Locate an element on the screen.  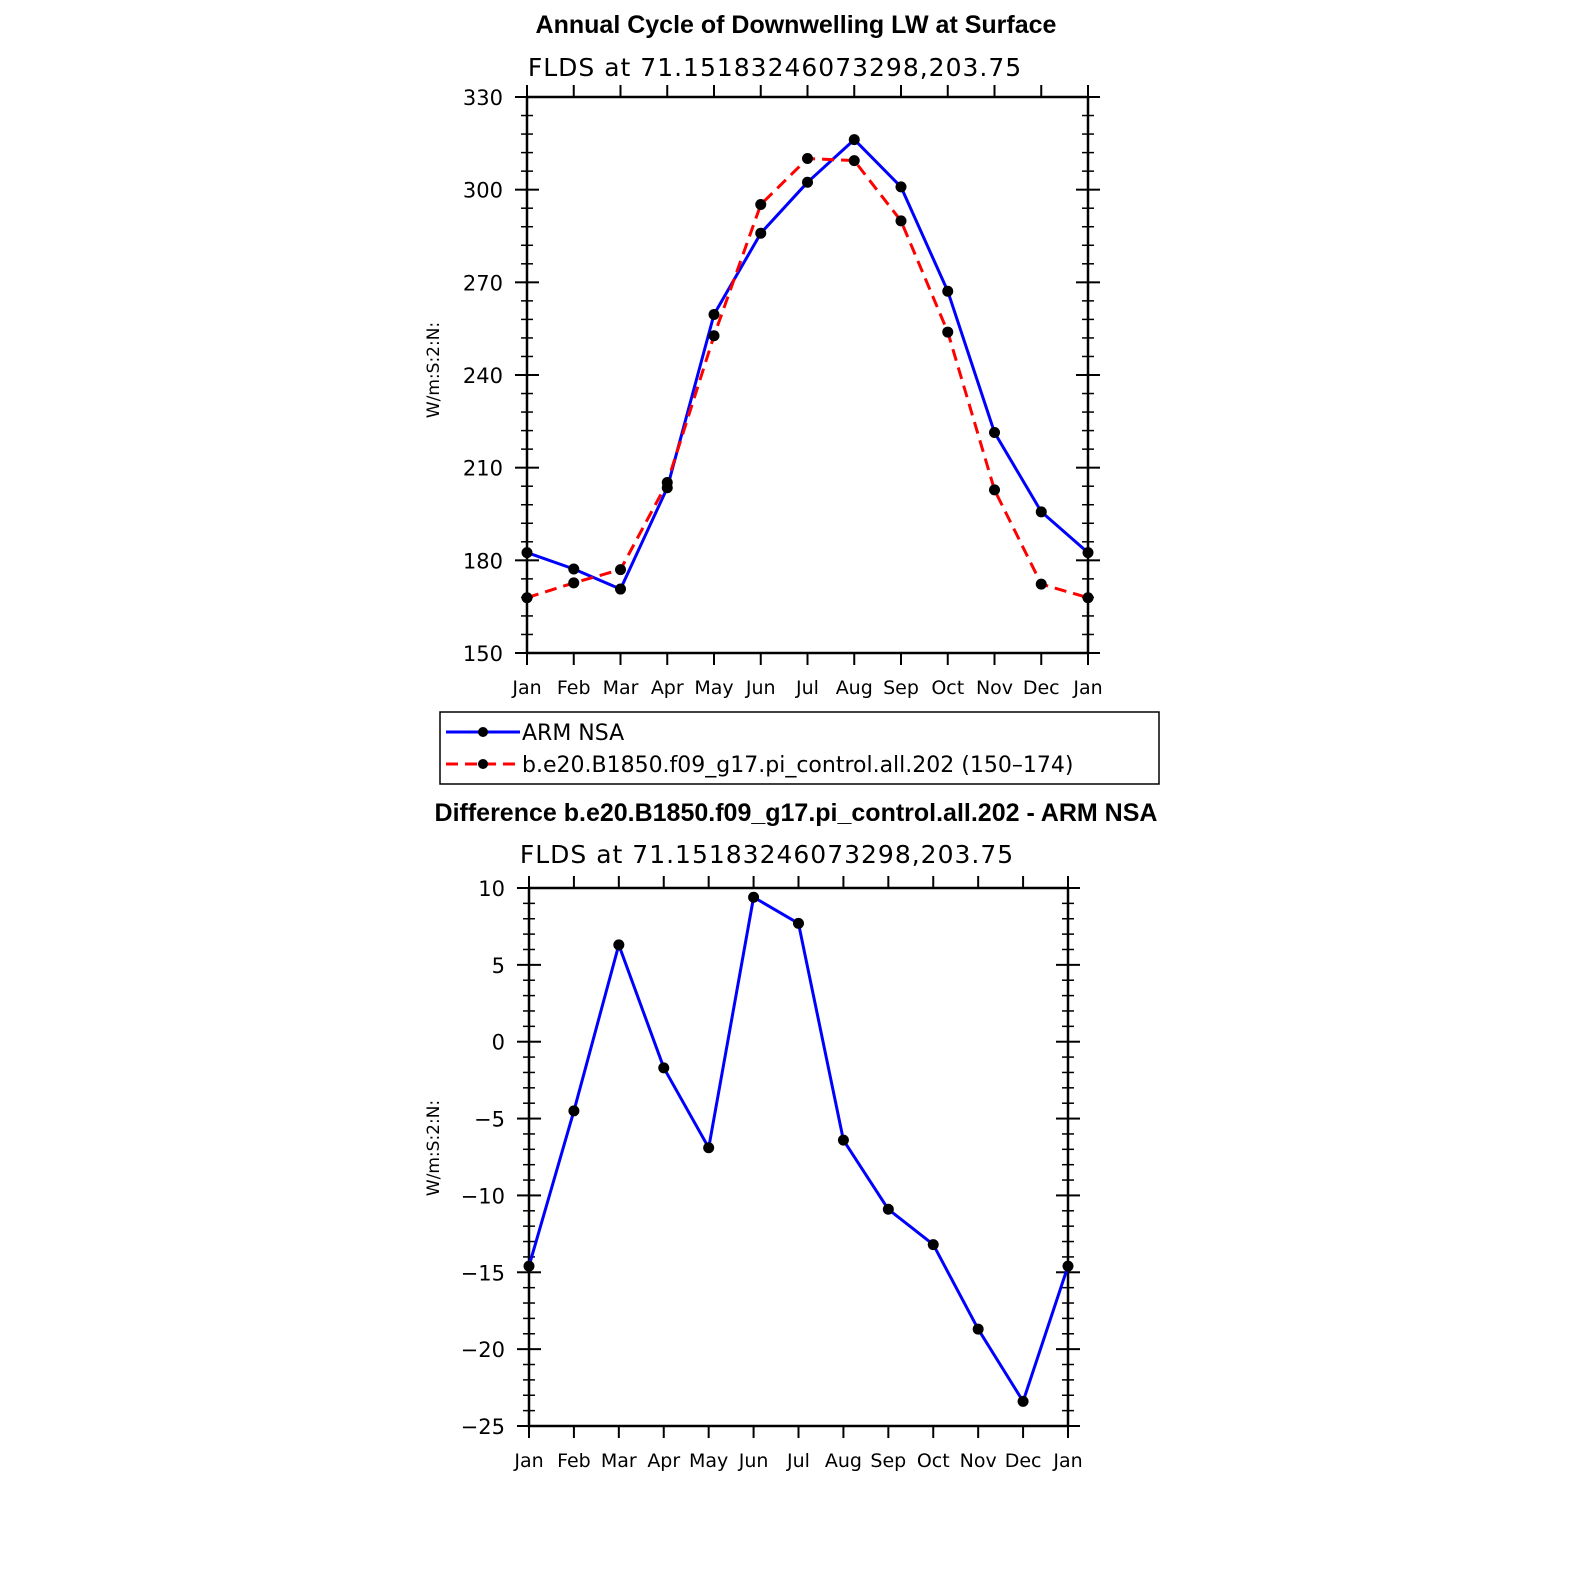
y-tick-label: 180 is located at coordinates (483, 561).